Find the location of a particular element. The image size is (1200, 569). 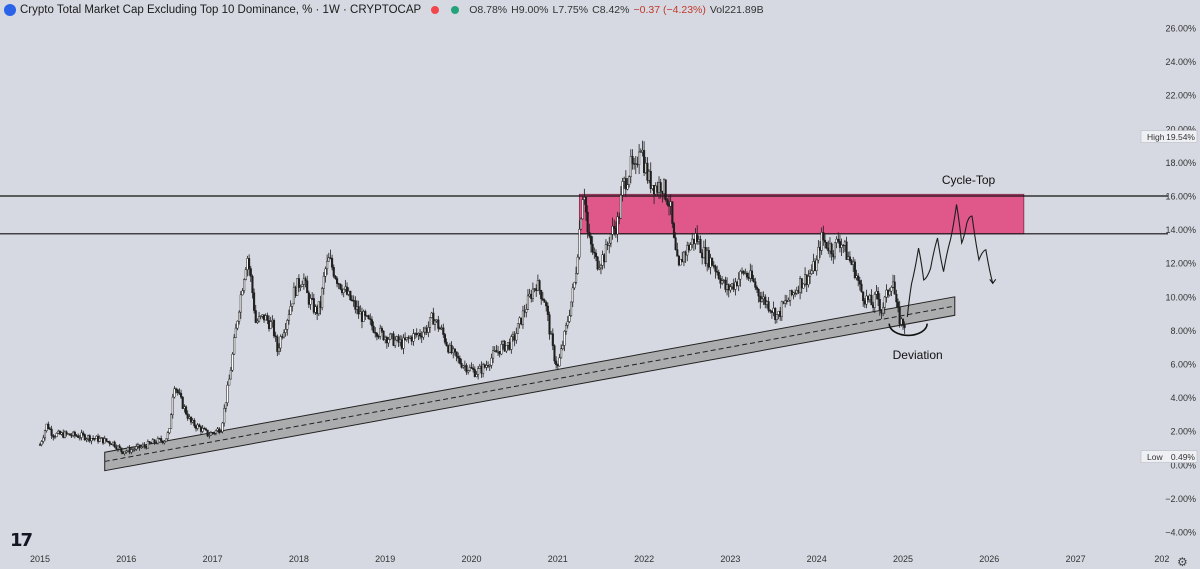

x-tick-label: 2016 is located at coordinates (126, 559).